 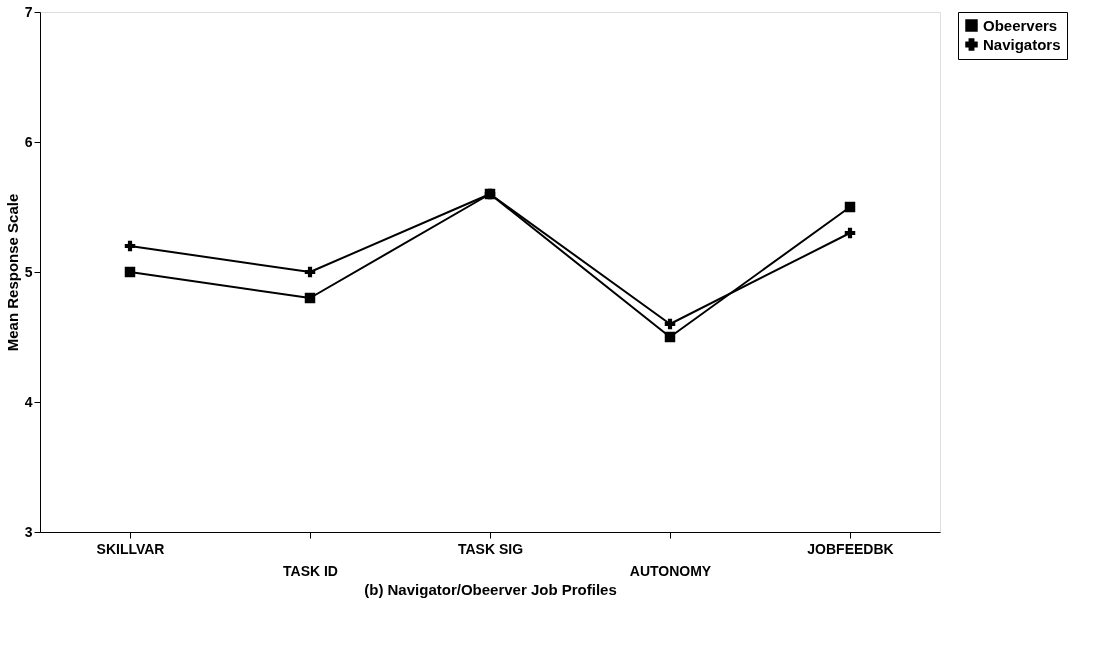 What do you see at coordinates (12, 272) in the screenshot?
I see `y-axis-title: Mean Response Scale` at bounding box center [12, 272].